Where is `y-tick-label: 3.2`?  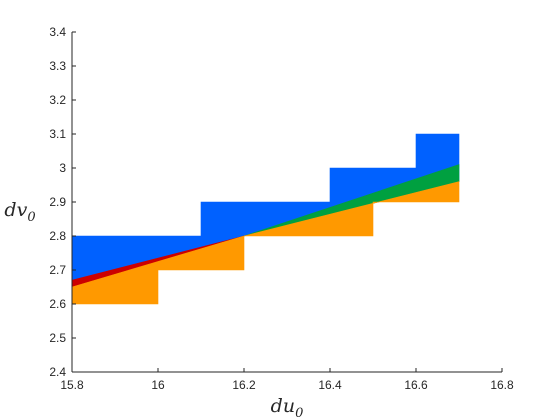 y-tick-label: 3.2 is located at coordinates (57, 100).